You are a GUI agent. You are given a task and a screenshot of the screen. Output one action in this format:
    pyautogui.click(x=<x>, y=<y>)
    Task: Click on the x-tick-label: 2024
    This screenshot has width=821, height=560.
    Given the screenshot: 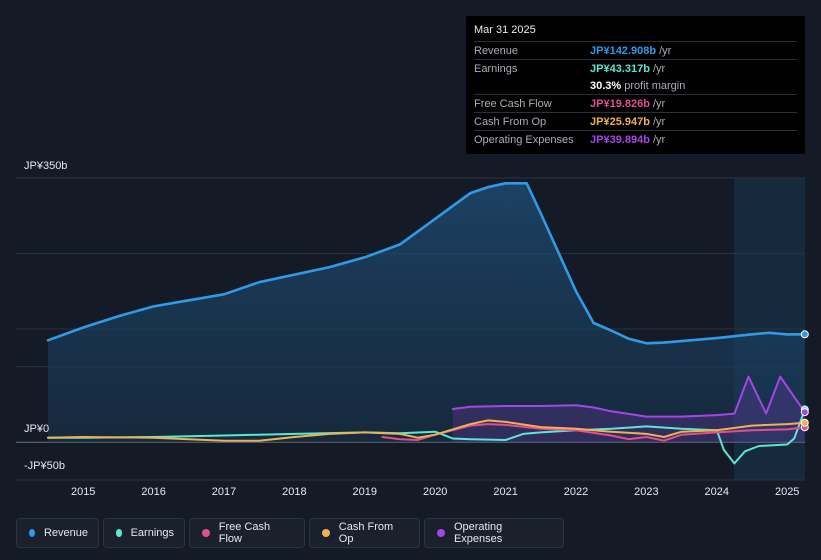 What is the action you would take?
    pyautogui.click(x=717, y=492)
    